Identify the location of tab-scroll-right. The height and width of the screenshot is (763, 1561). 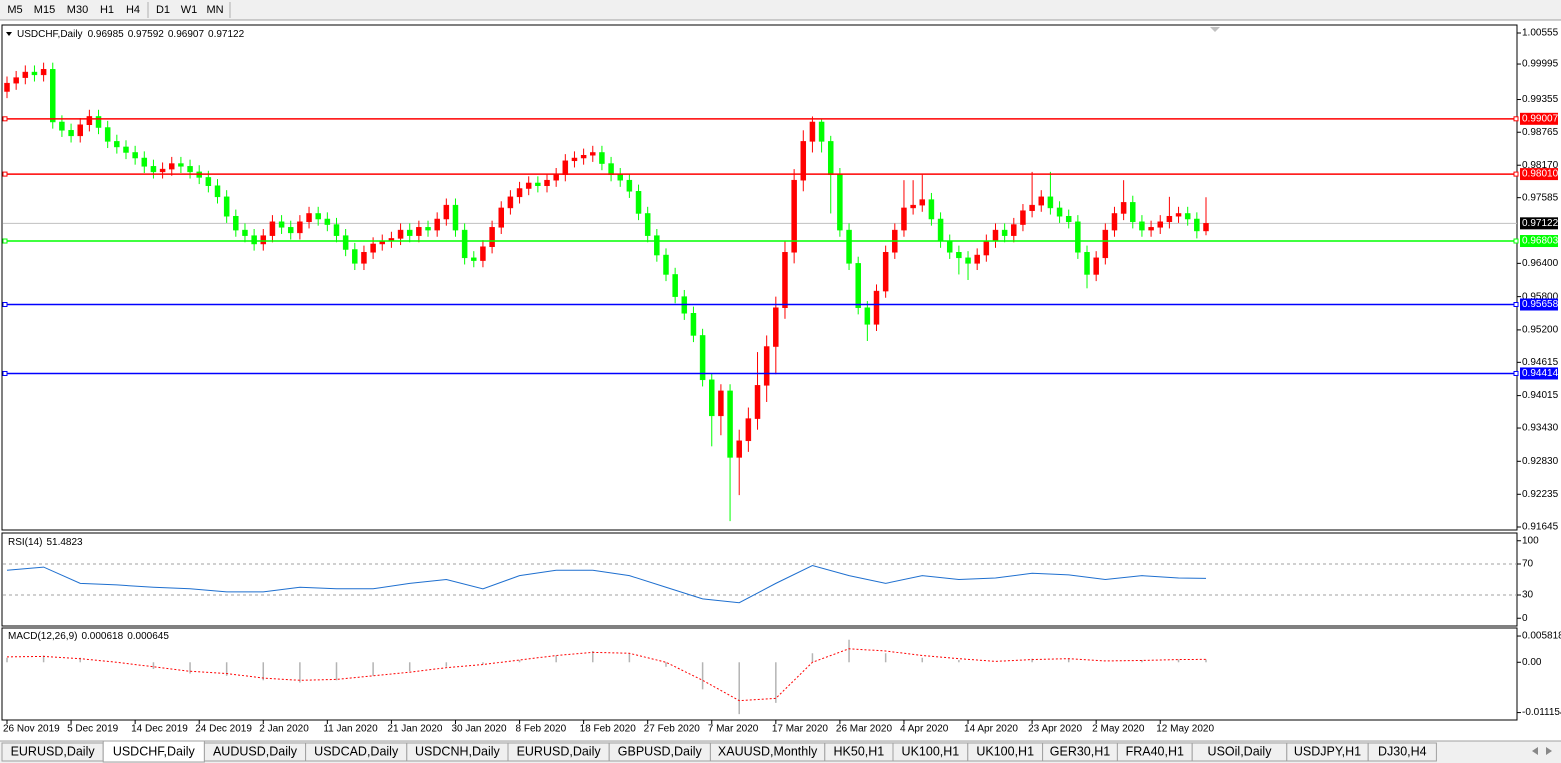
(1549, 751).